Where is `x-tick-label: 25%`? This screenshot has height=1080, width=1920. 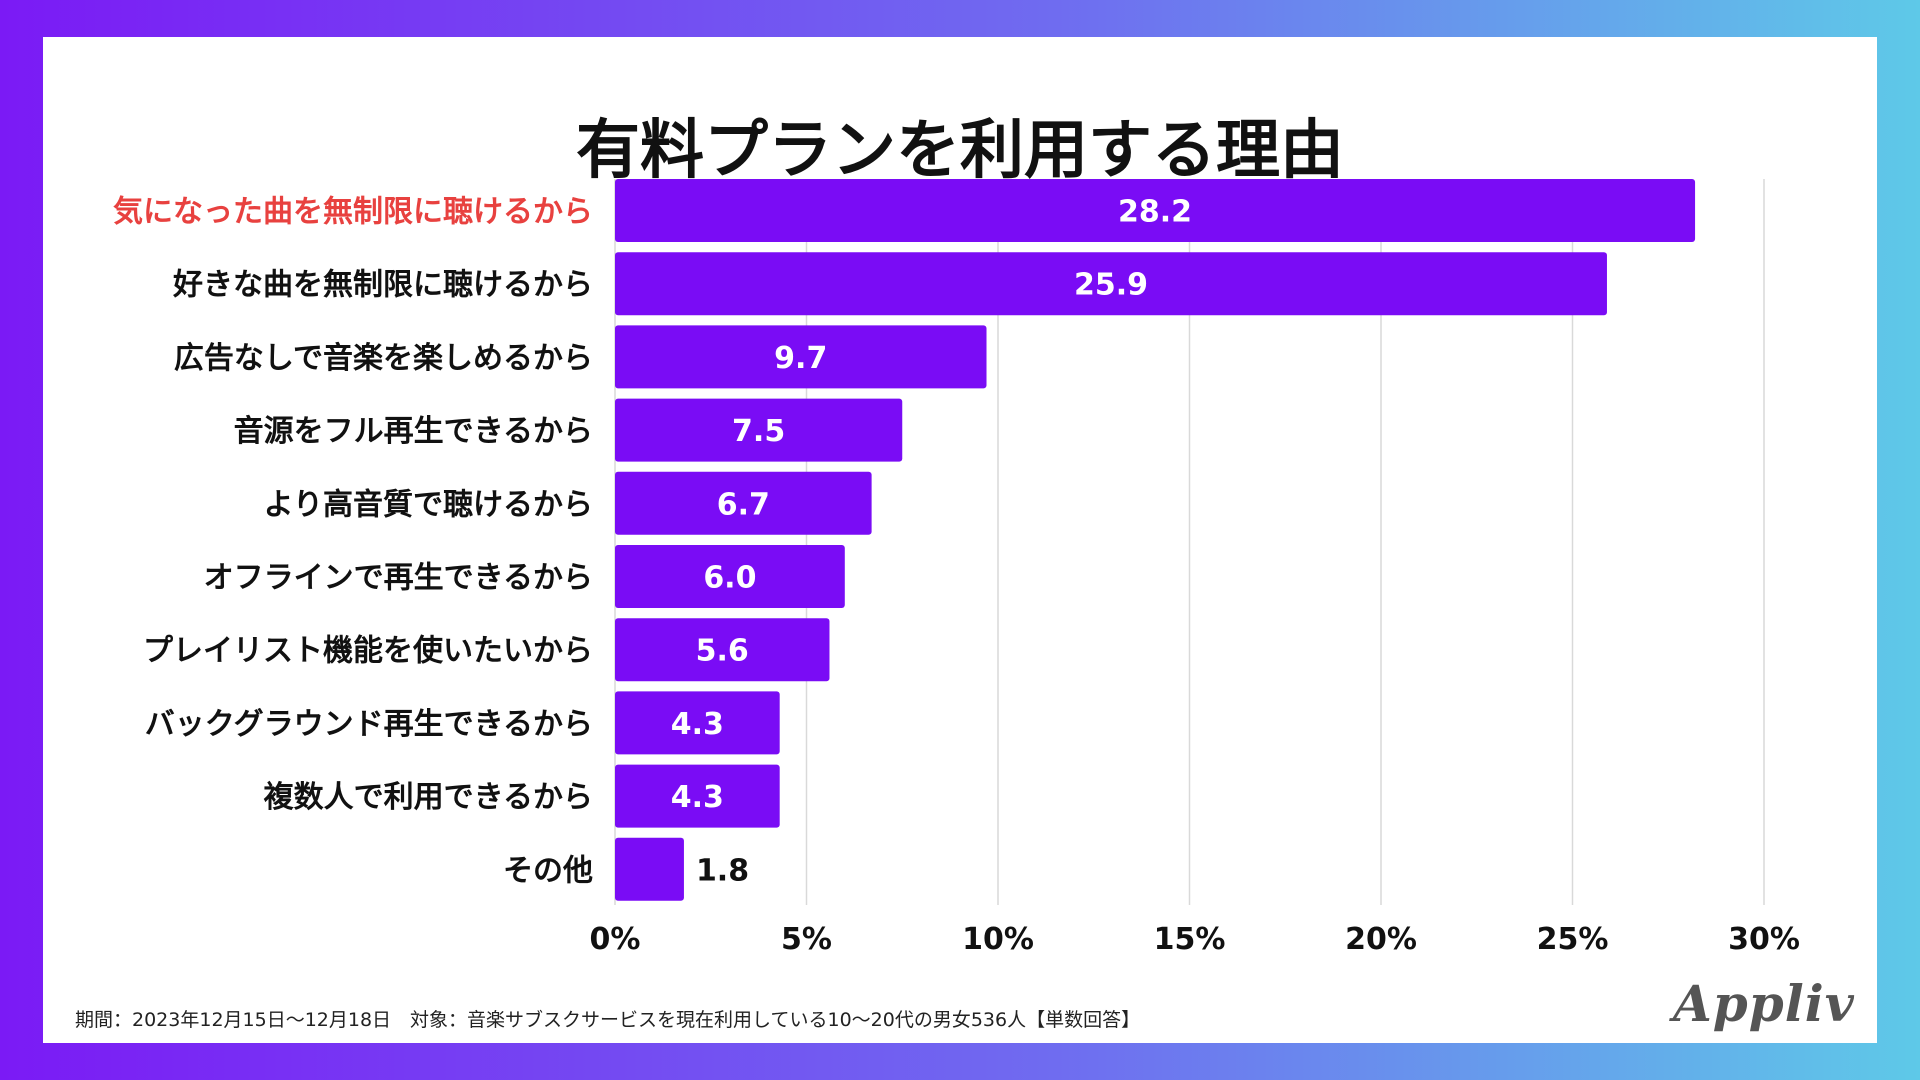 x-tick-label: 25% is located at coordinates (1573, 939).